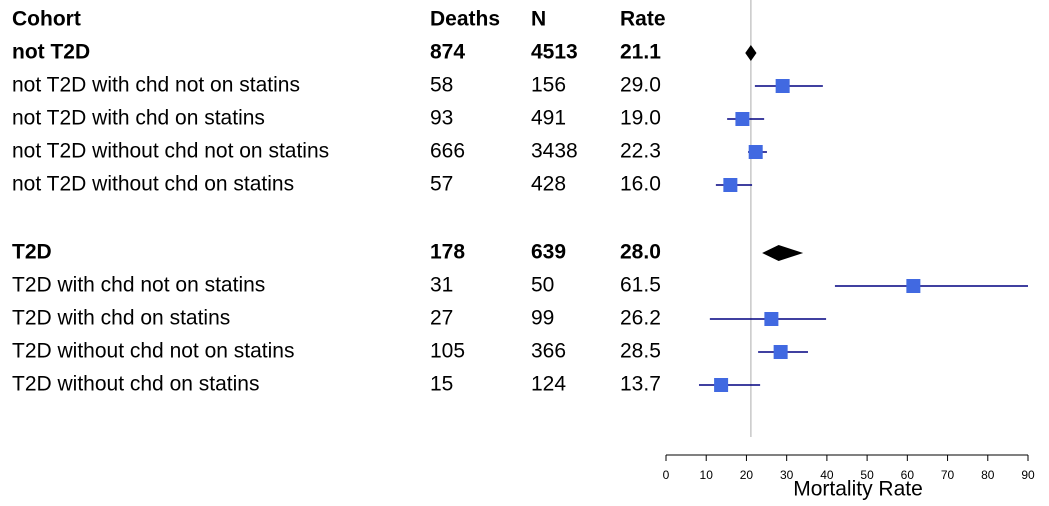  What do you see at coordinates (548, 184) in the screenshot?
I see `n: 428` at bounding box center [548, 184].